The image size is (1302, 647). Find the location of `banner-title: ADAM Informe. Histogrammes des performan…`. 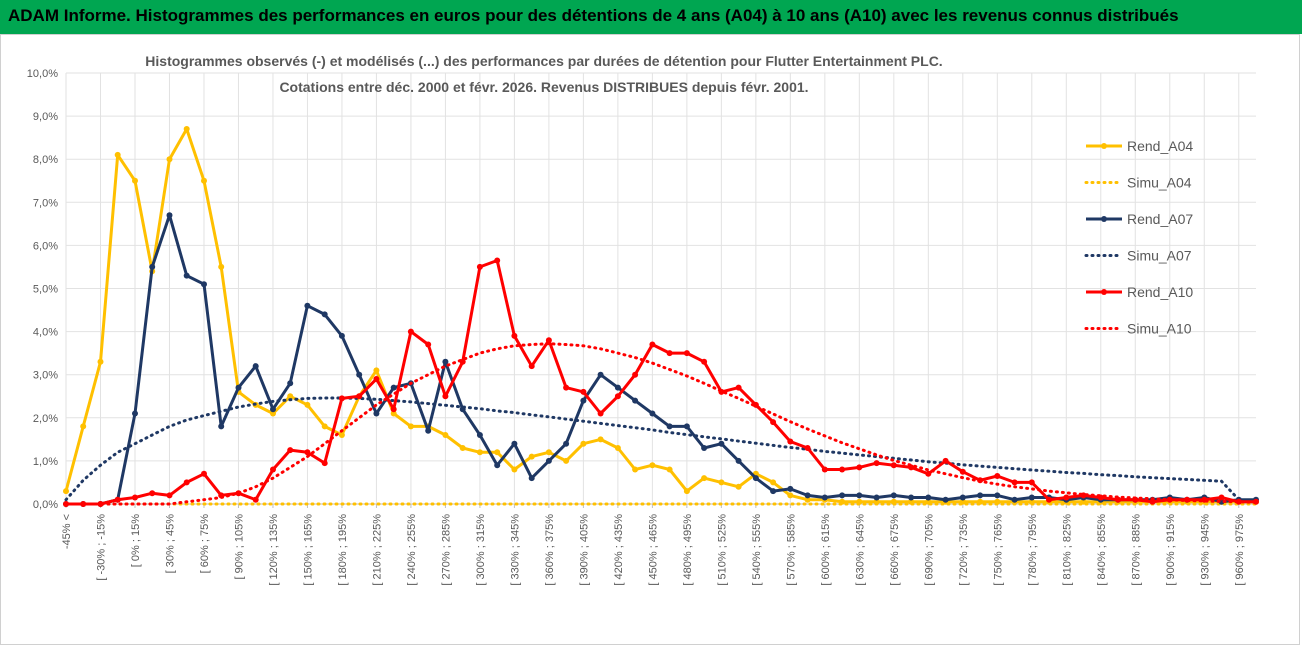

banner-title: ADAM Informe. Histogrammes des performan… is located at coordinates (593, 15).